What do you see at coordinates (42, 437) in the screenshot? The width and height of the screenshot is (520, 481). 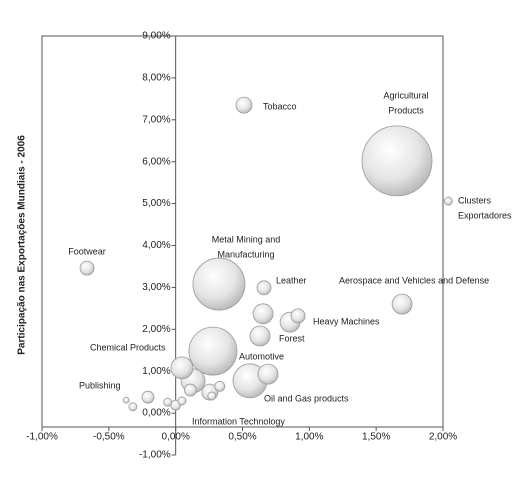 I see `x-tick-label: -1,00%` at bounding box center [42, 437].